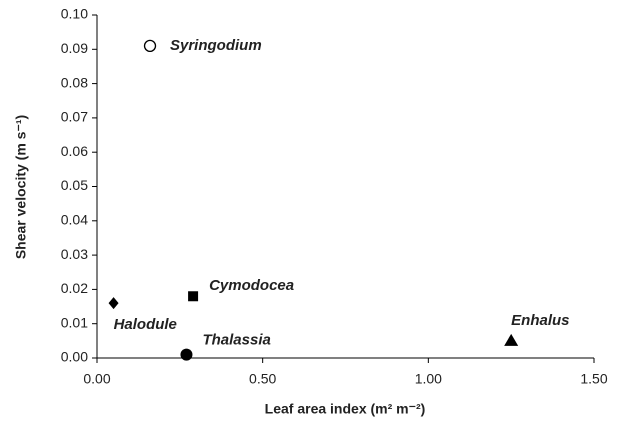  What do you see at coordinates (74, 48) in the screenshot?
I see `y-tick-label: 0.09` at bounding box center [74, 48].